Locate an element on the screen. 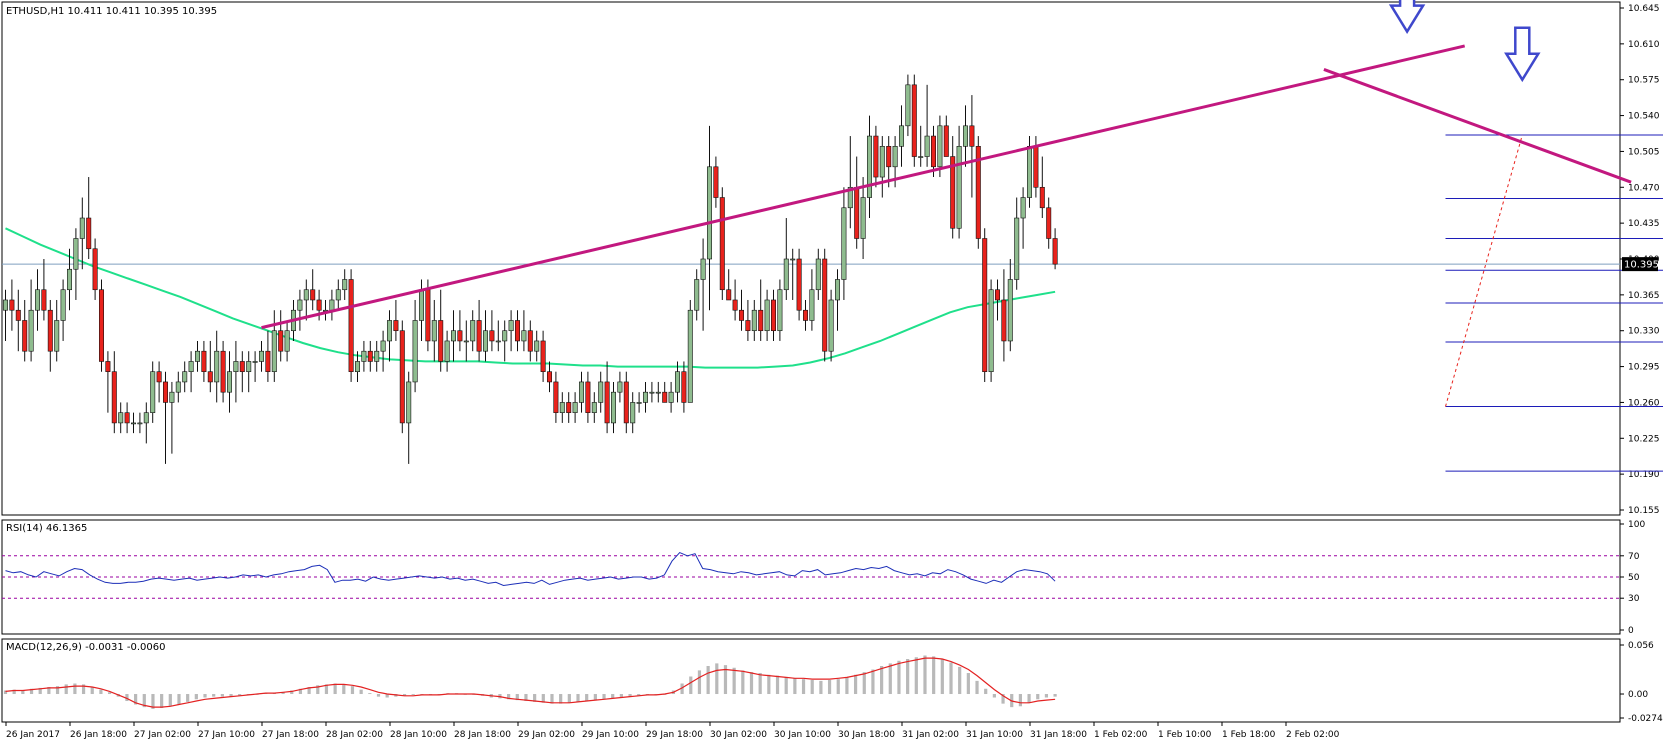 The image size is (1663, 747). trendline is located at coordinates (1477, 126).